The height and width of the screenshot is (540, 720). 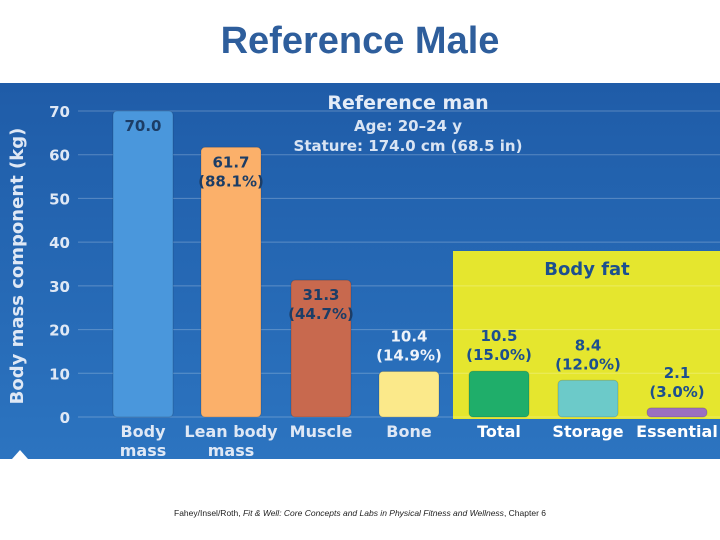 What do you see at coordinates (143, 264) in the screenshot?
I see `bar-body-mass` at bounding box center [143, 264].